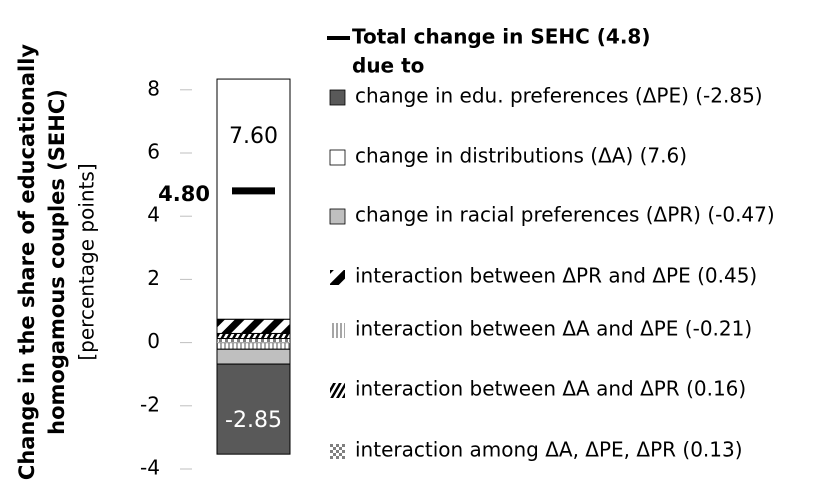 This screenshot has height=493, width=830. I want to click on y-tick-label: 2, so click(153, 278).